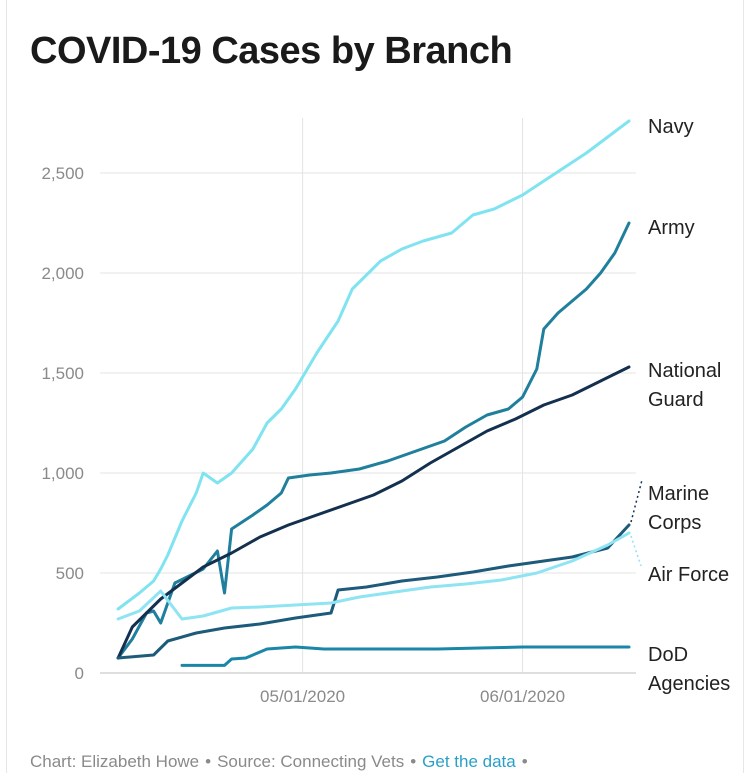 The width and height of the screenshot is (750, 773). Describe the element at coordinates (311, 761) in the screenshot. I see `chart-source: Source: Connecting Vets` at that location.